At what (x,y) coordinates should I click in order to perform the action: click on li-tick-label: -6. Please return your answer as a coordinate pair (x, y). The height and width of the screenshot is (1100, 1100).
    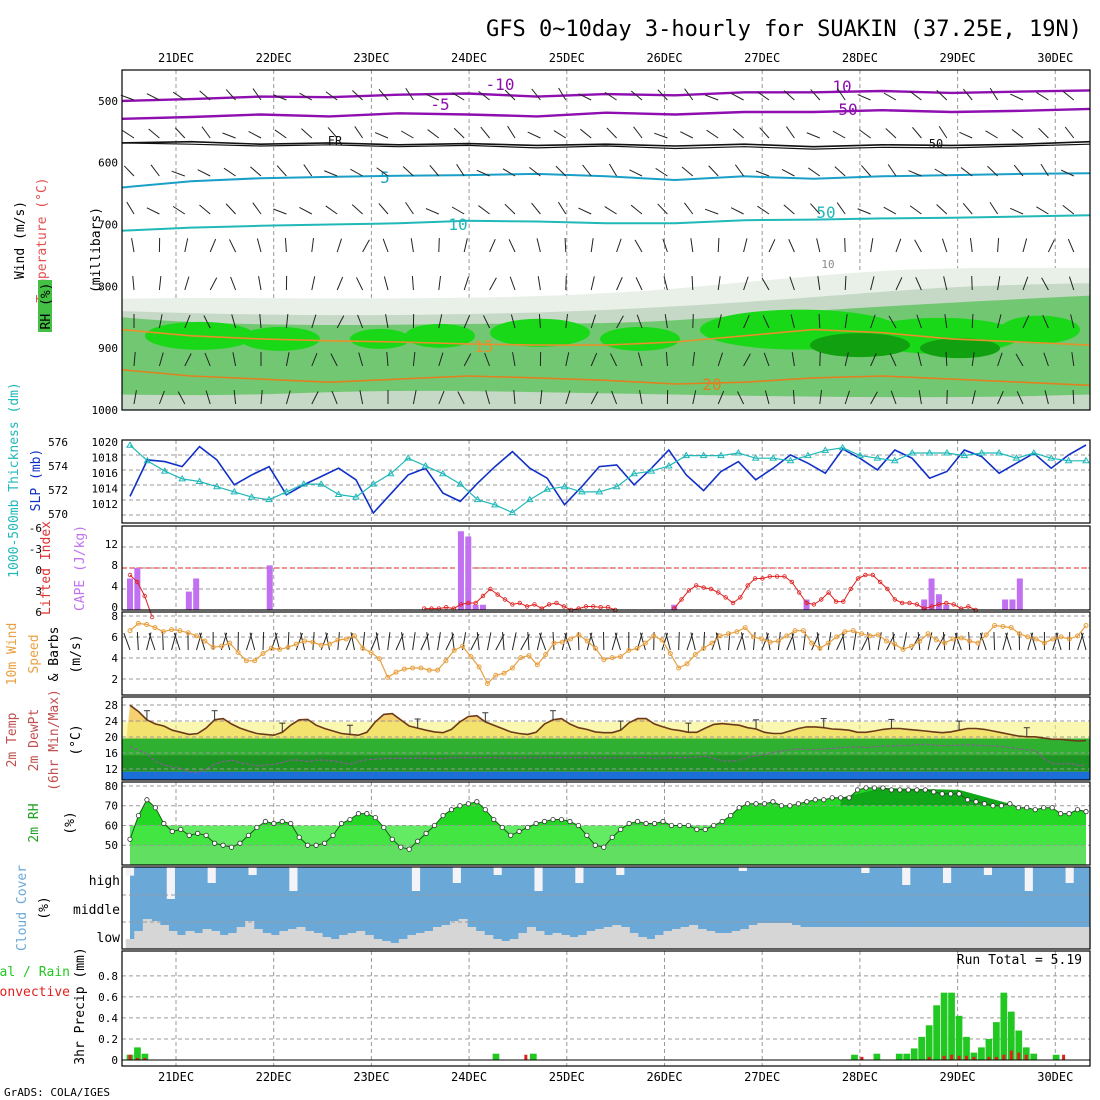
    Looking at the image, I should click on (35, 528).